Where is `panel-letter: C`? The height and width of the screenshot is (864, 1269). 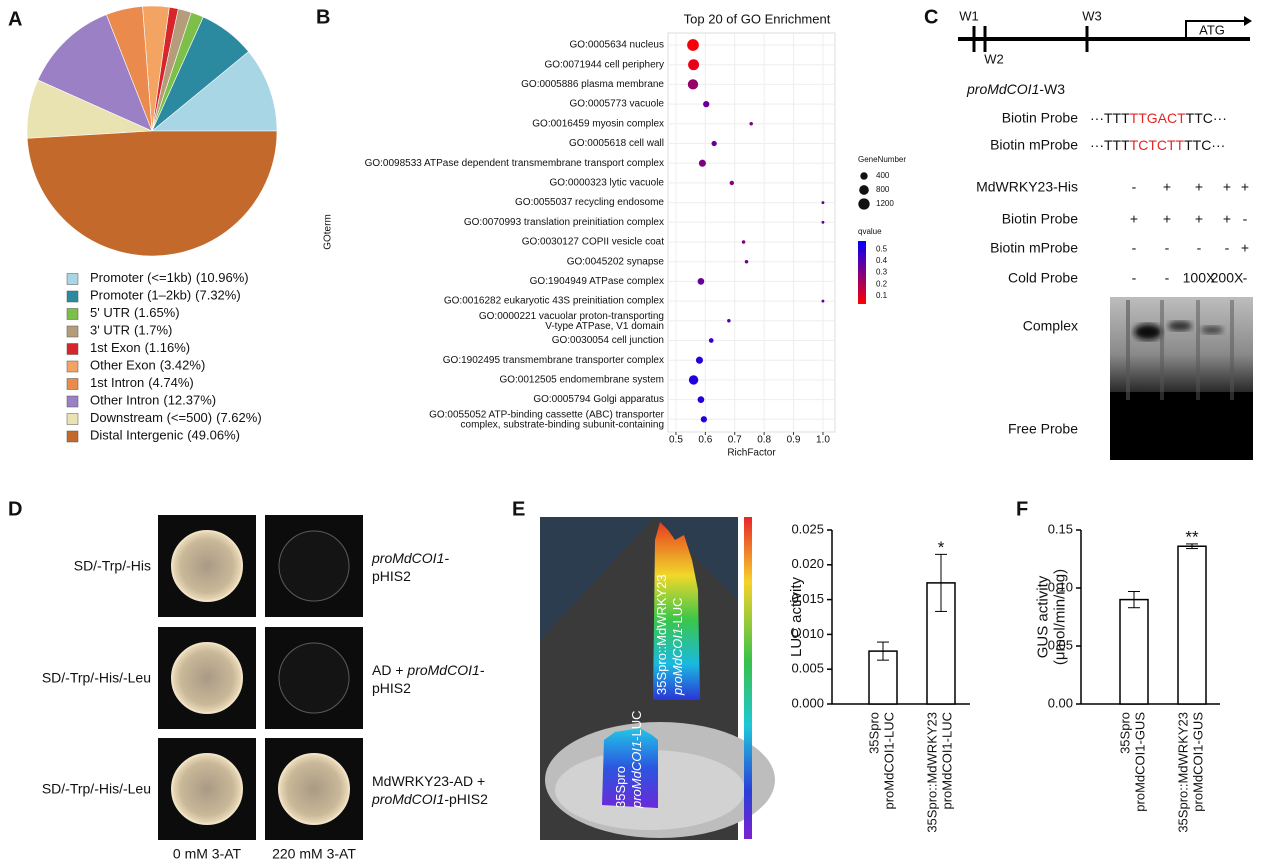
panel-letter: C is located at coordinates (931, 17).